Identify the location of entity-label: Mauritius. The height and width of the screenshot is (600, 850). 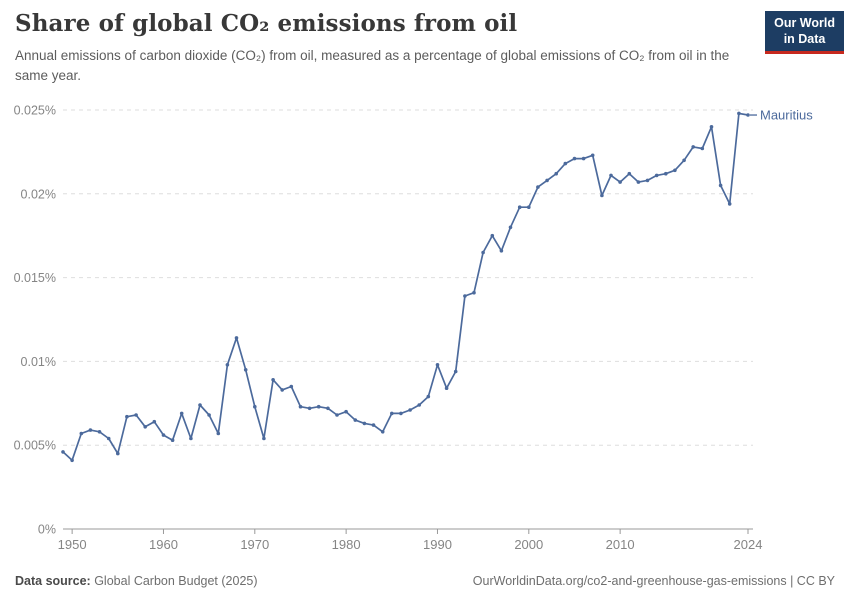
(786, 115).